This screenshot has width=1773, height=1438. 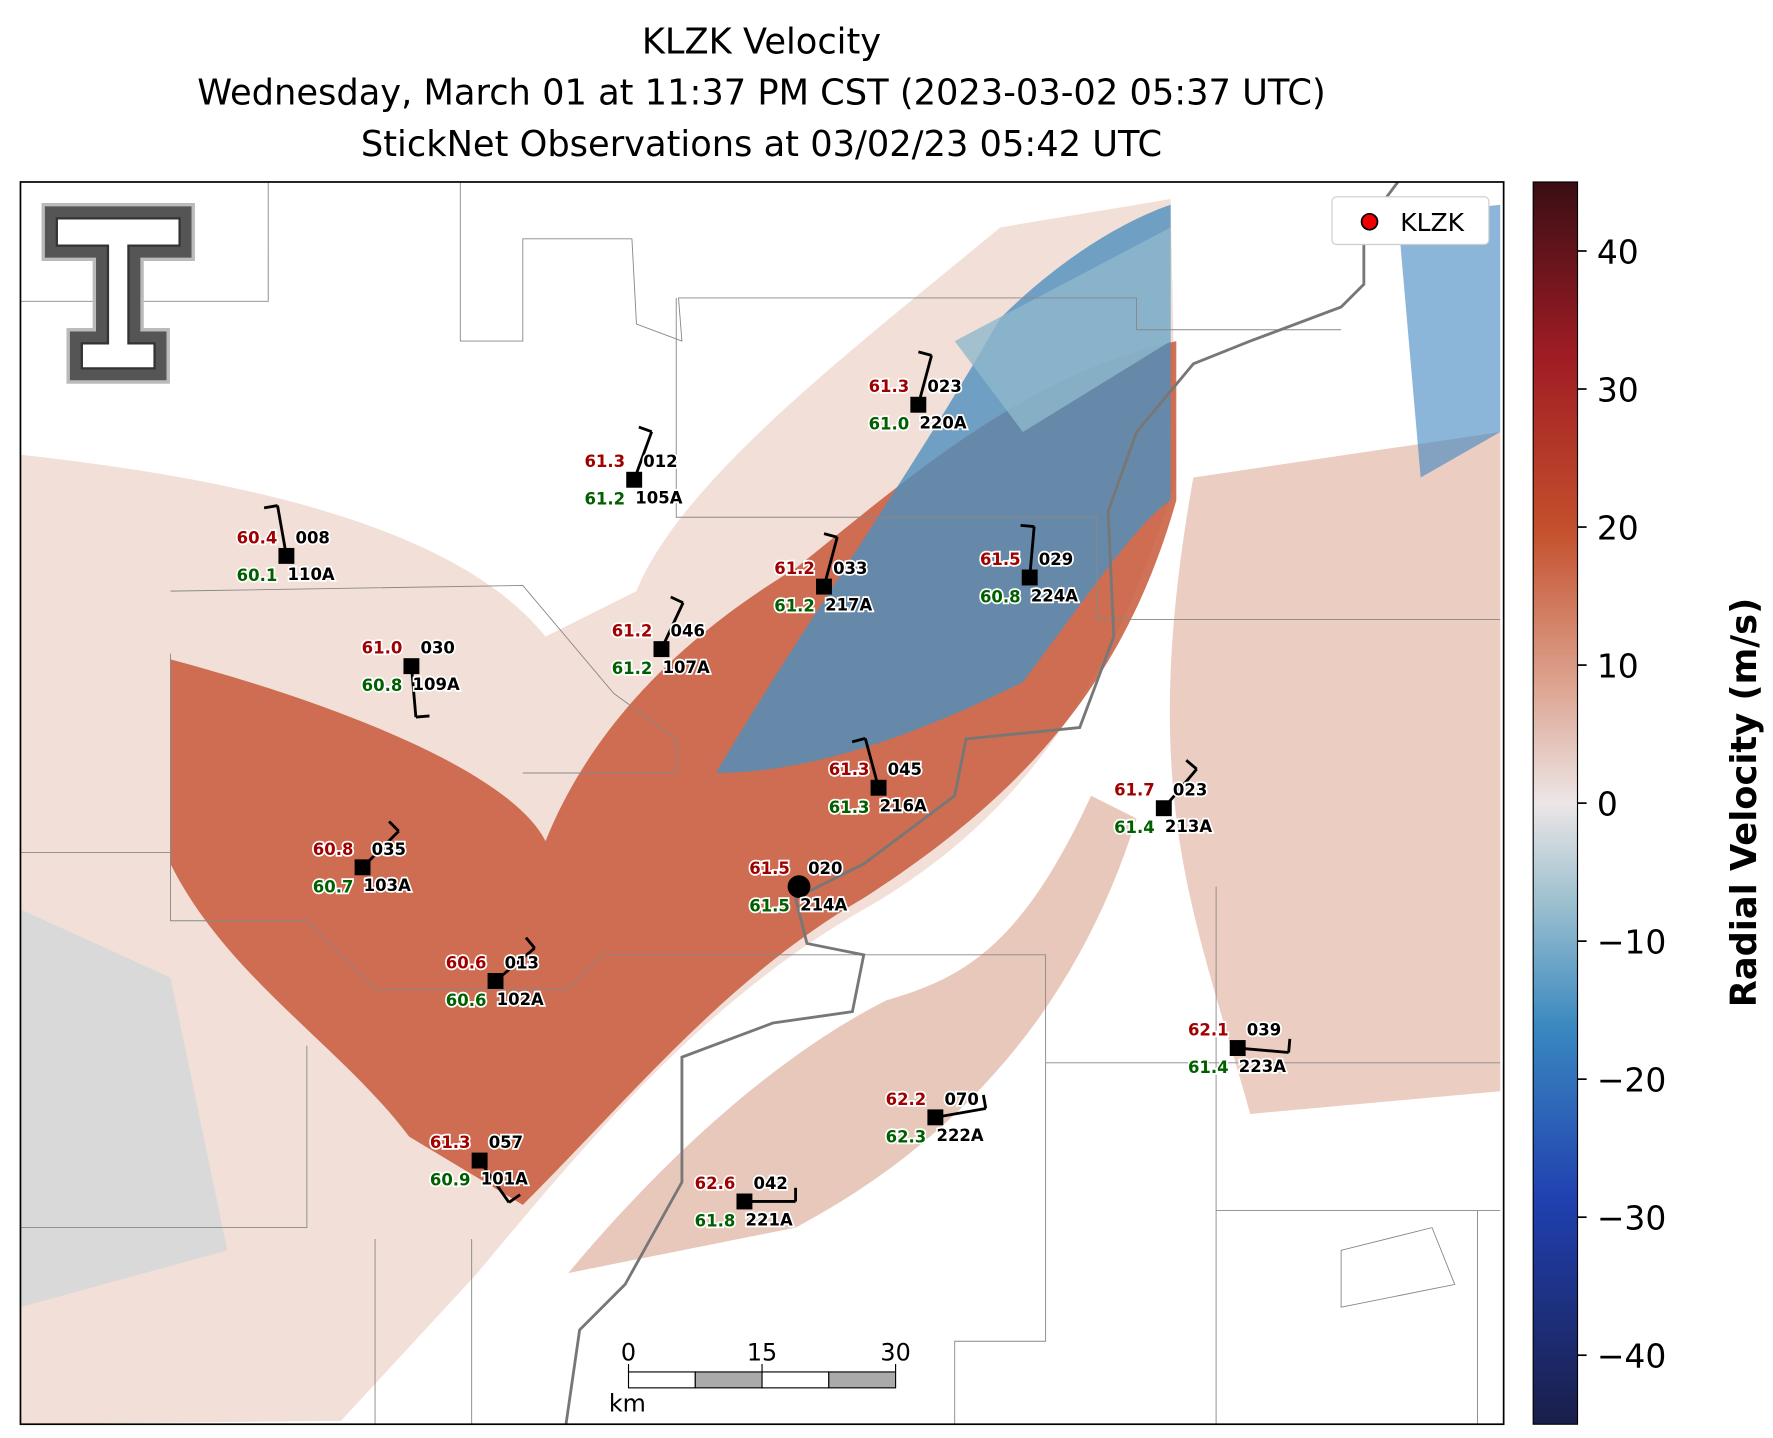 I want to click on title-line: KLZK Velocity, so click(x=761, y=42).